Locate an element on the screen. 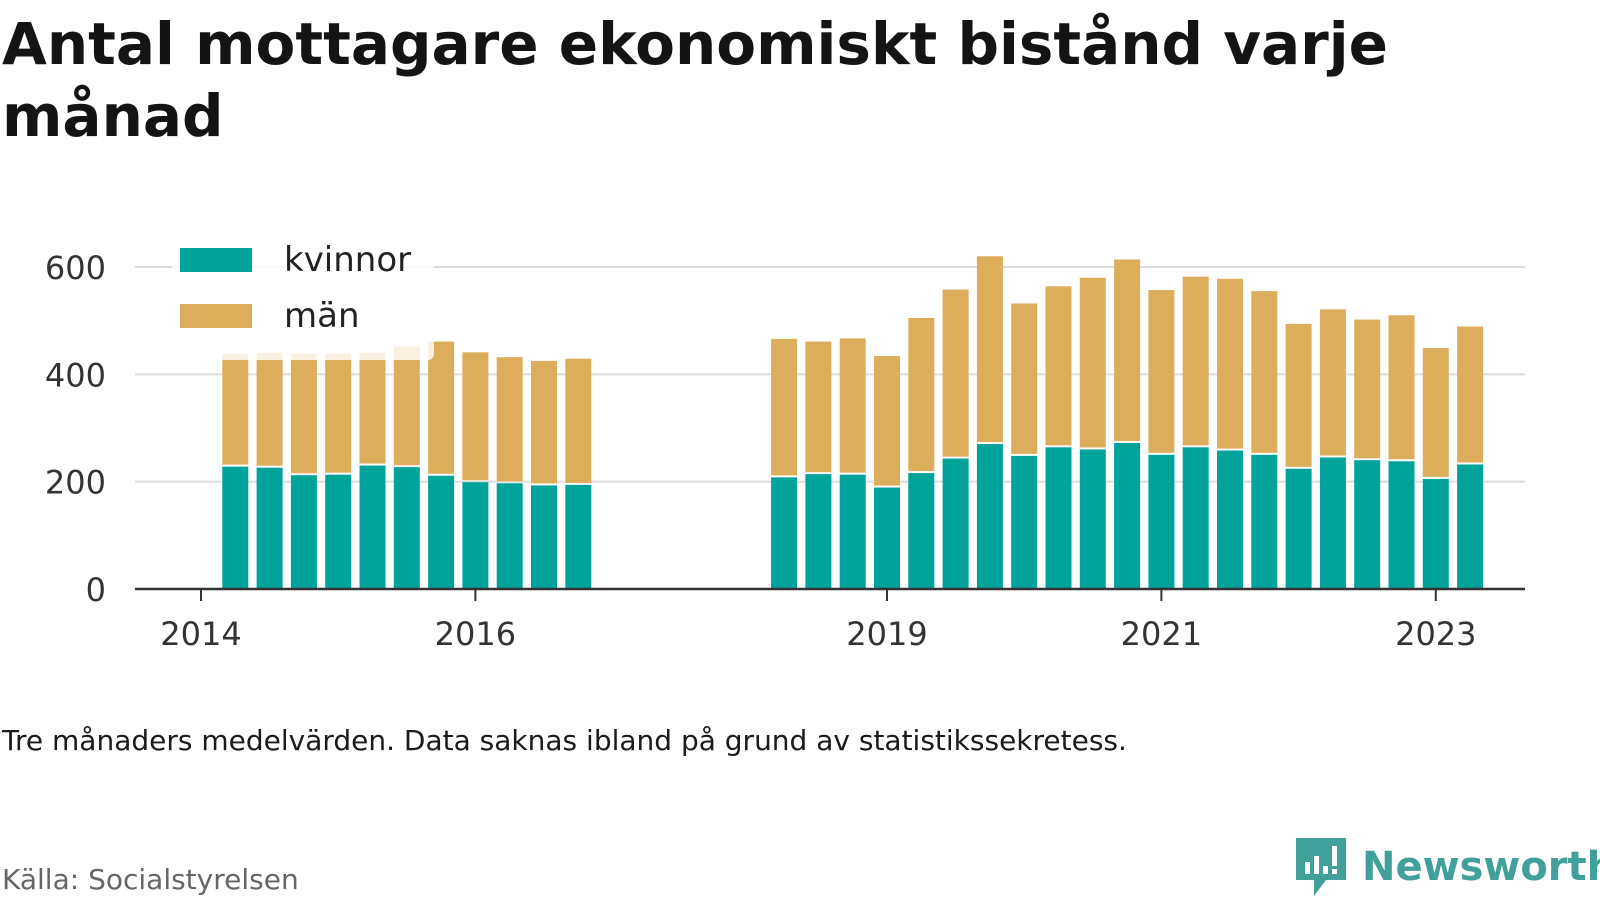 This screenshot has width=1600, height=900. legend-label-man: män is located at coordinates (322, 316).